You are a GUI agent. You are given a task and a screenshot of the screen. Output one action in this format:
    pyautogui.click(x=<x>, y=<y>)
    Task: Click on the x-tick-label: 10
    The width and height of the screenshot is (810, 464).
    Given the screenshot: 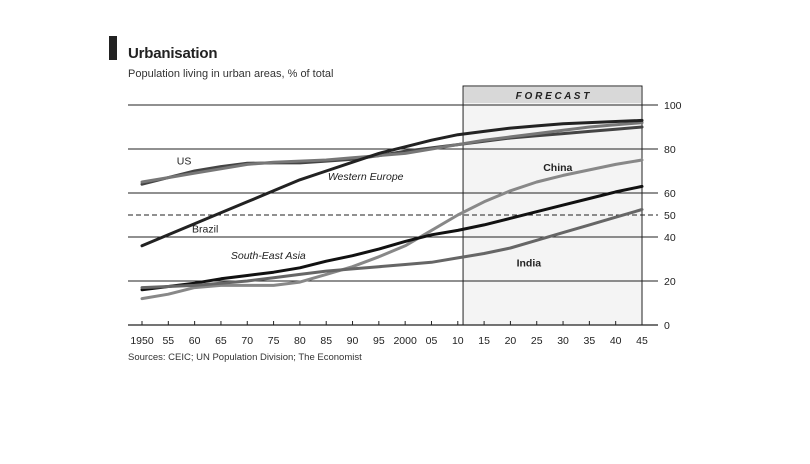 What is the action you would take?
    pyautogui.click(x=458, y=341)
    